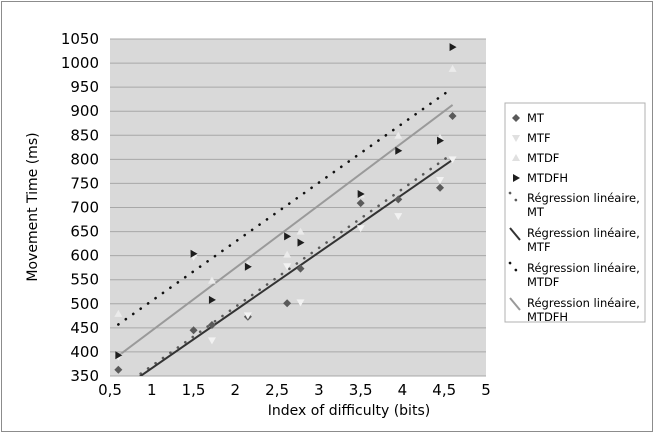 This screenshot has width=656, height=437. I want to click on legend-label: MT, so click(536, 118).